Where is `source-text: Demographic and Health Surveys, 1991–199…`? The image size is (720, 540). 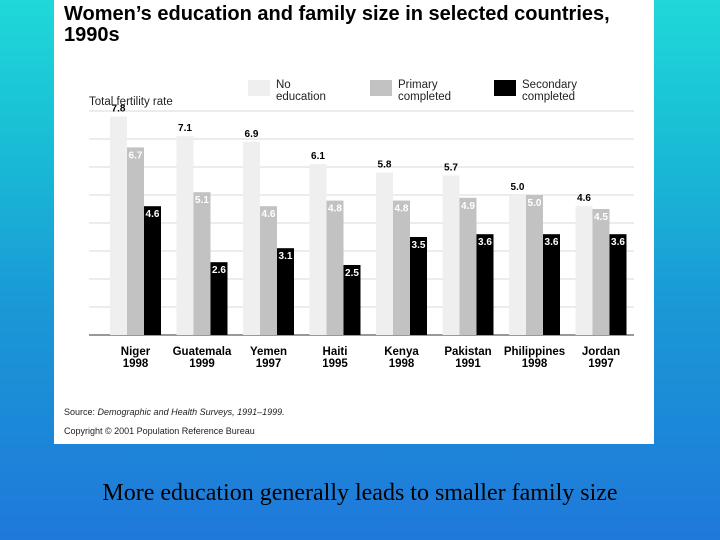 source-text: Demographic and Health Surveys, 1991–199… is located at coordinates (191, 412).